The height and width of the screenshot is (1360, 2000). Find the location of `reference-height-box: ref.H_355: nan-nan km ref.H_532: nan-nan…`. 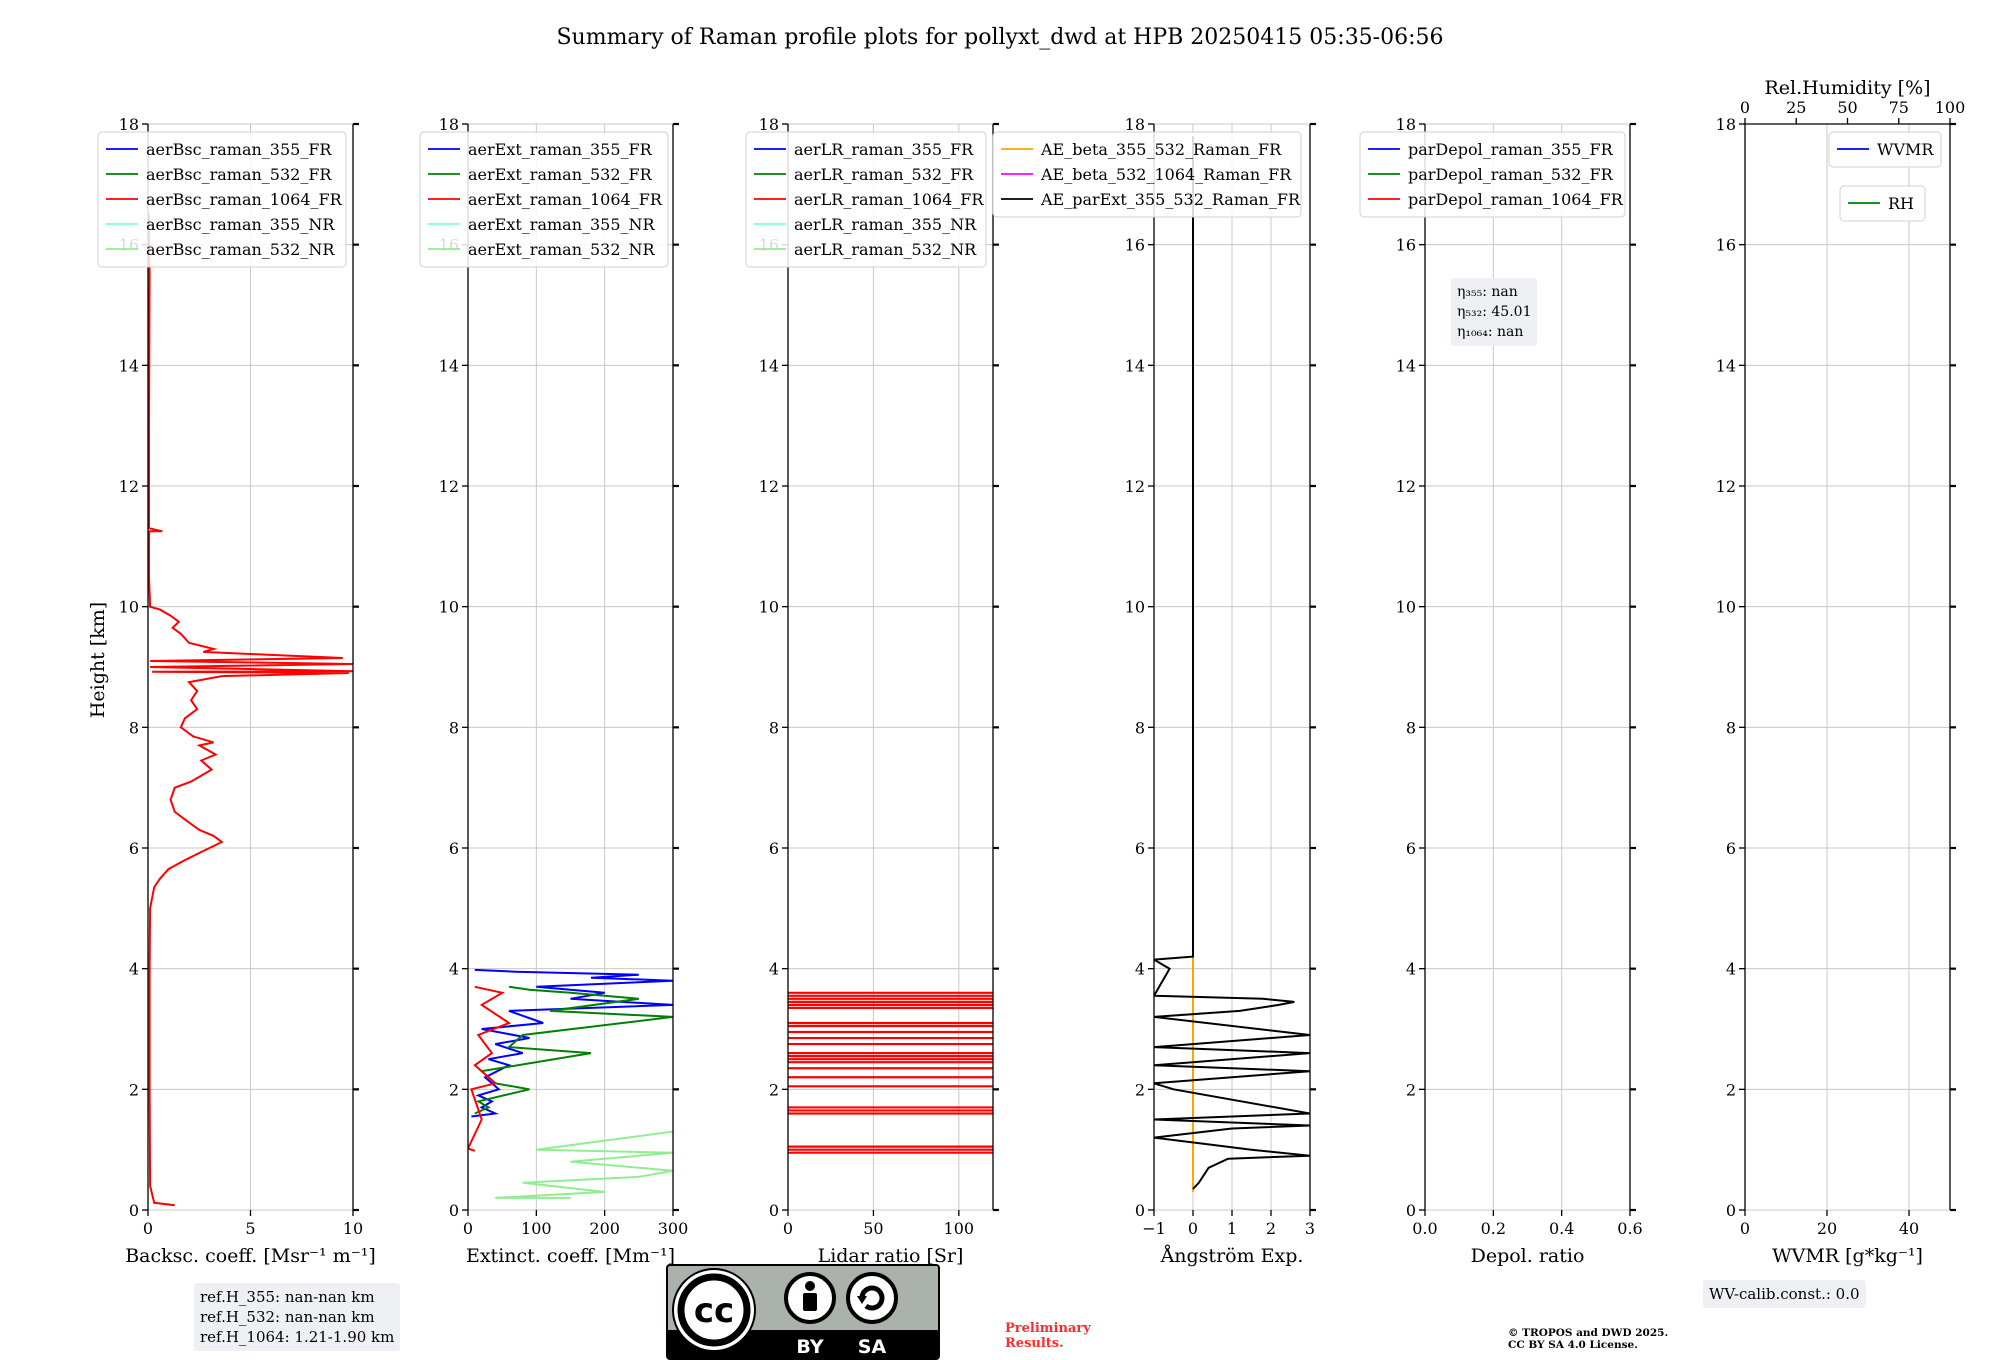

reference-height-box: ref.H_355: nan-nan km ref.H_532: nan-nan… is located at coordinates (297, 1317).